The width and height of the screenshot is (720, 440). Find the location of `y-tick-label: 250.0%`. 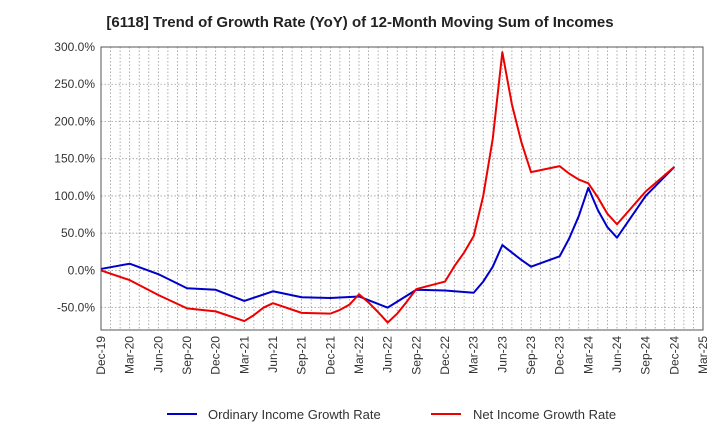

y-tick-label: 250.0% is located at coordinates (74, 84).